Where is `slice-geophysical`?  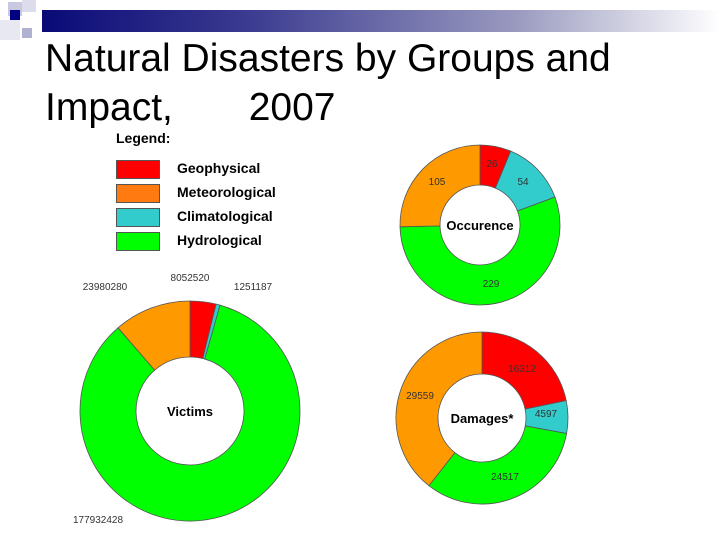 slice-geophysical is located at coordinates (524, 370).